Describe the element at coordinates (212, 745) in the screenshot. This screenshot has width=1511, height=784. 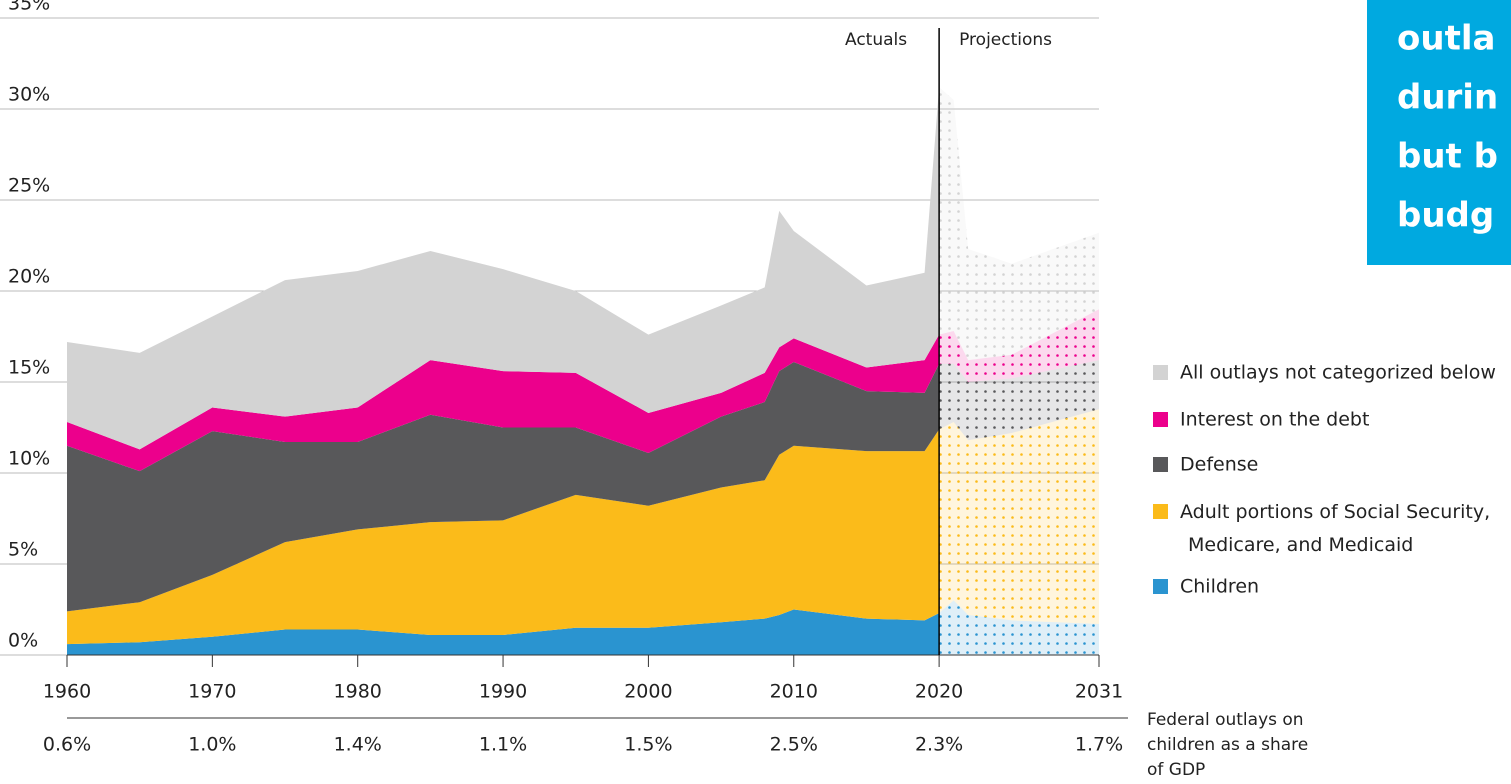
I see `gdp-share-label: 1.0%` at that location.